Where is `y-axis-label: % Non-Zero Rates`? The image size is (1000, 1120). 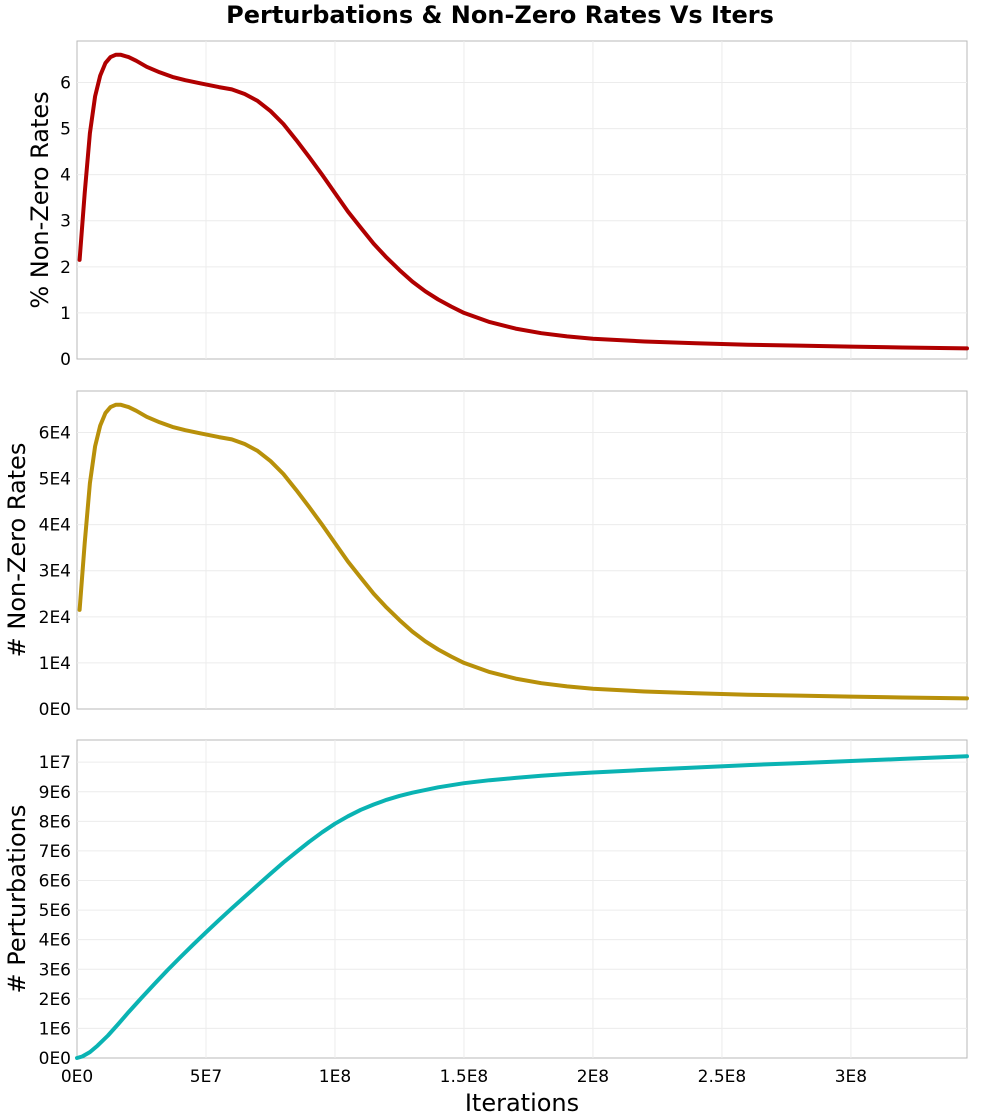
y-axis-label: % Non-Zero Rates is located at coordinates (40, 199).